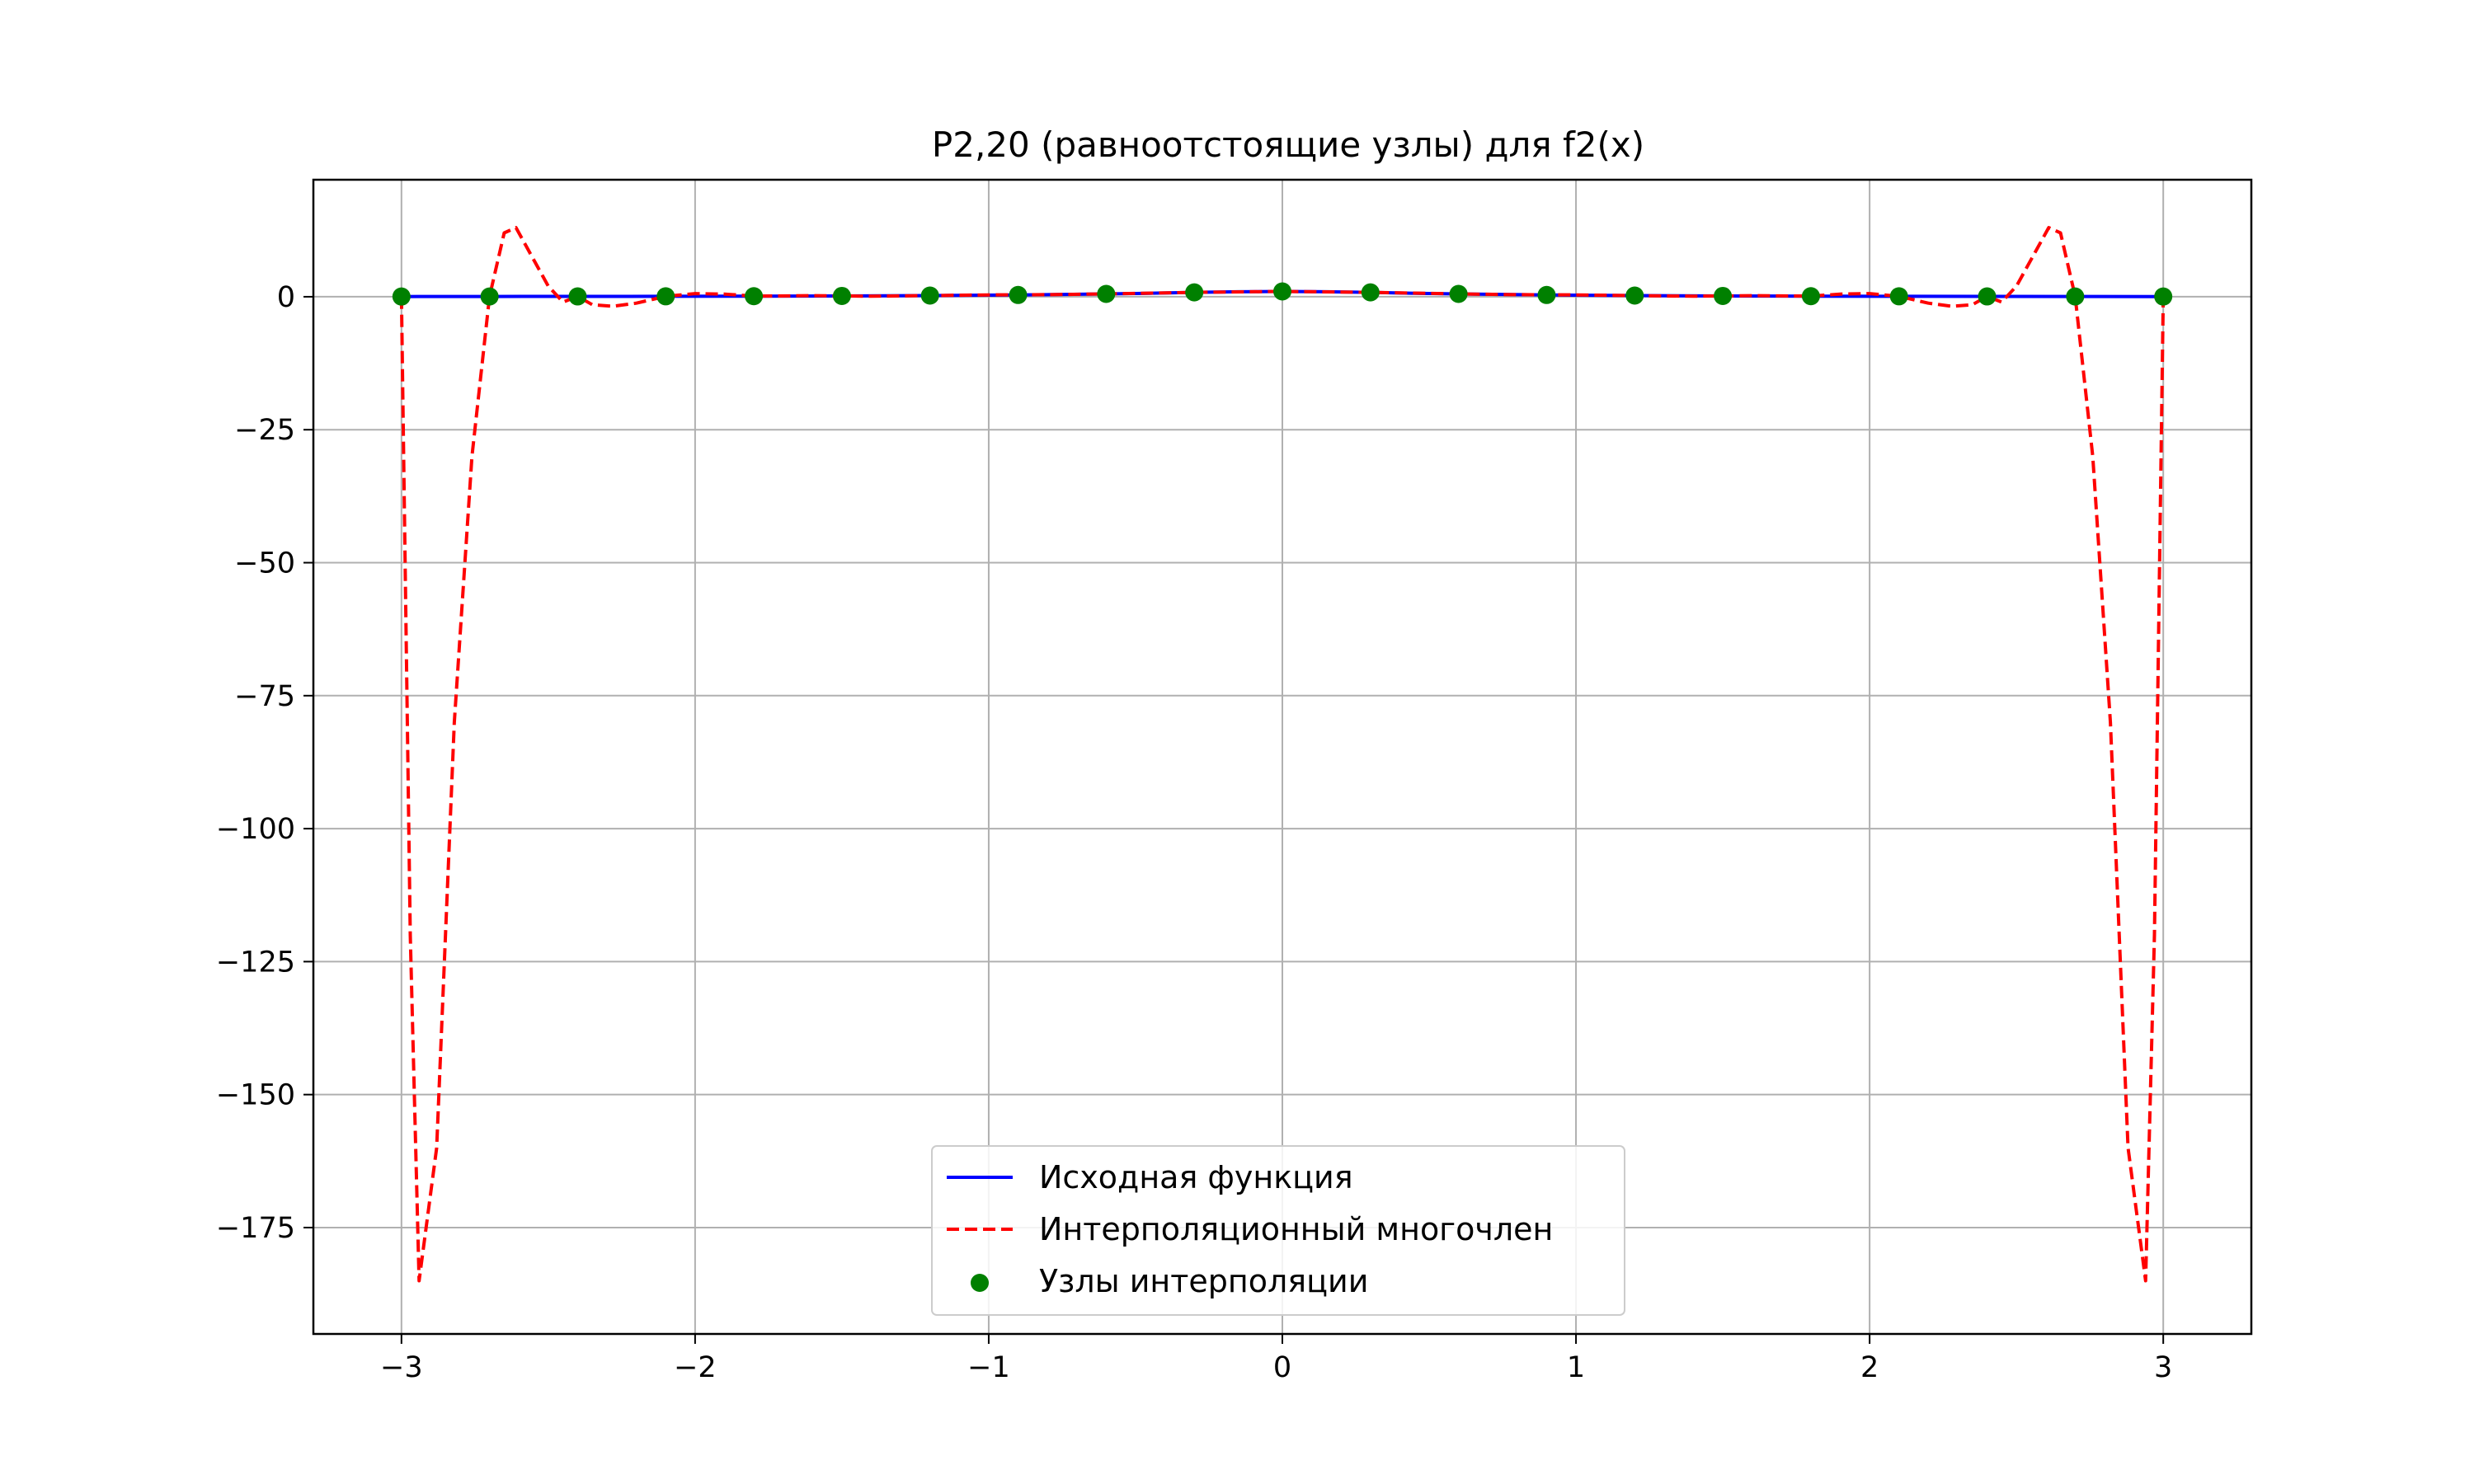 The image size is (2474, 1484). I want to click on y-tick-label: −25, so click(264, 431).